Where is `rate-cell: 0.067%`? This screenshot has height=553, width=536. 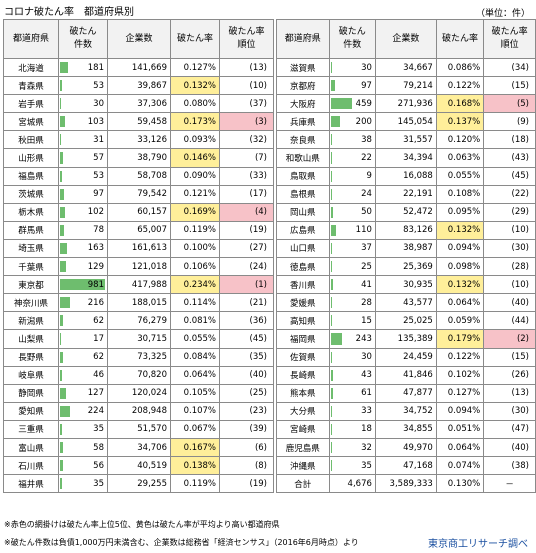
rate-cell: 0.067% is located at coordinates (195, 429).